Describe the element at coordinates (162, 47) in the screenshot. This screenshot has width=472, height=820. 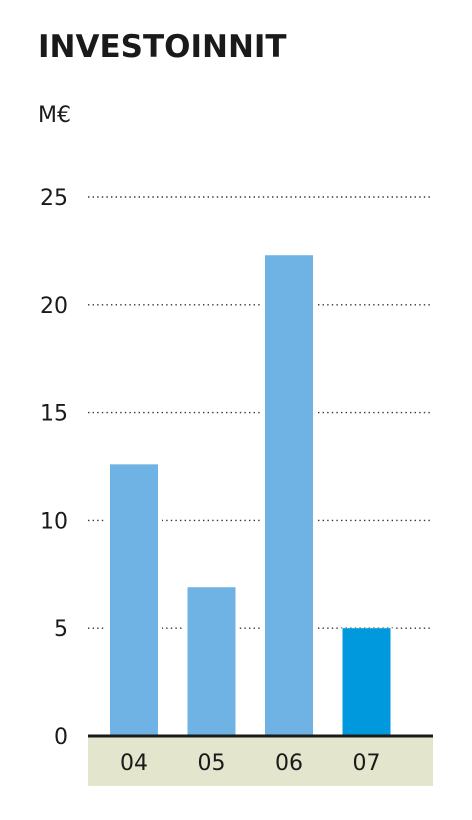
I see `chart-title: INVESTOINNIT` at that location.